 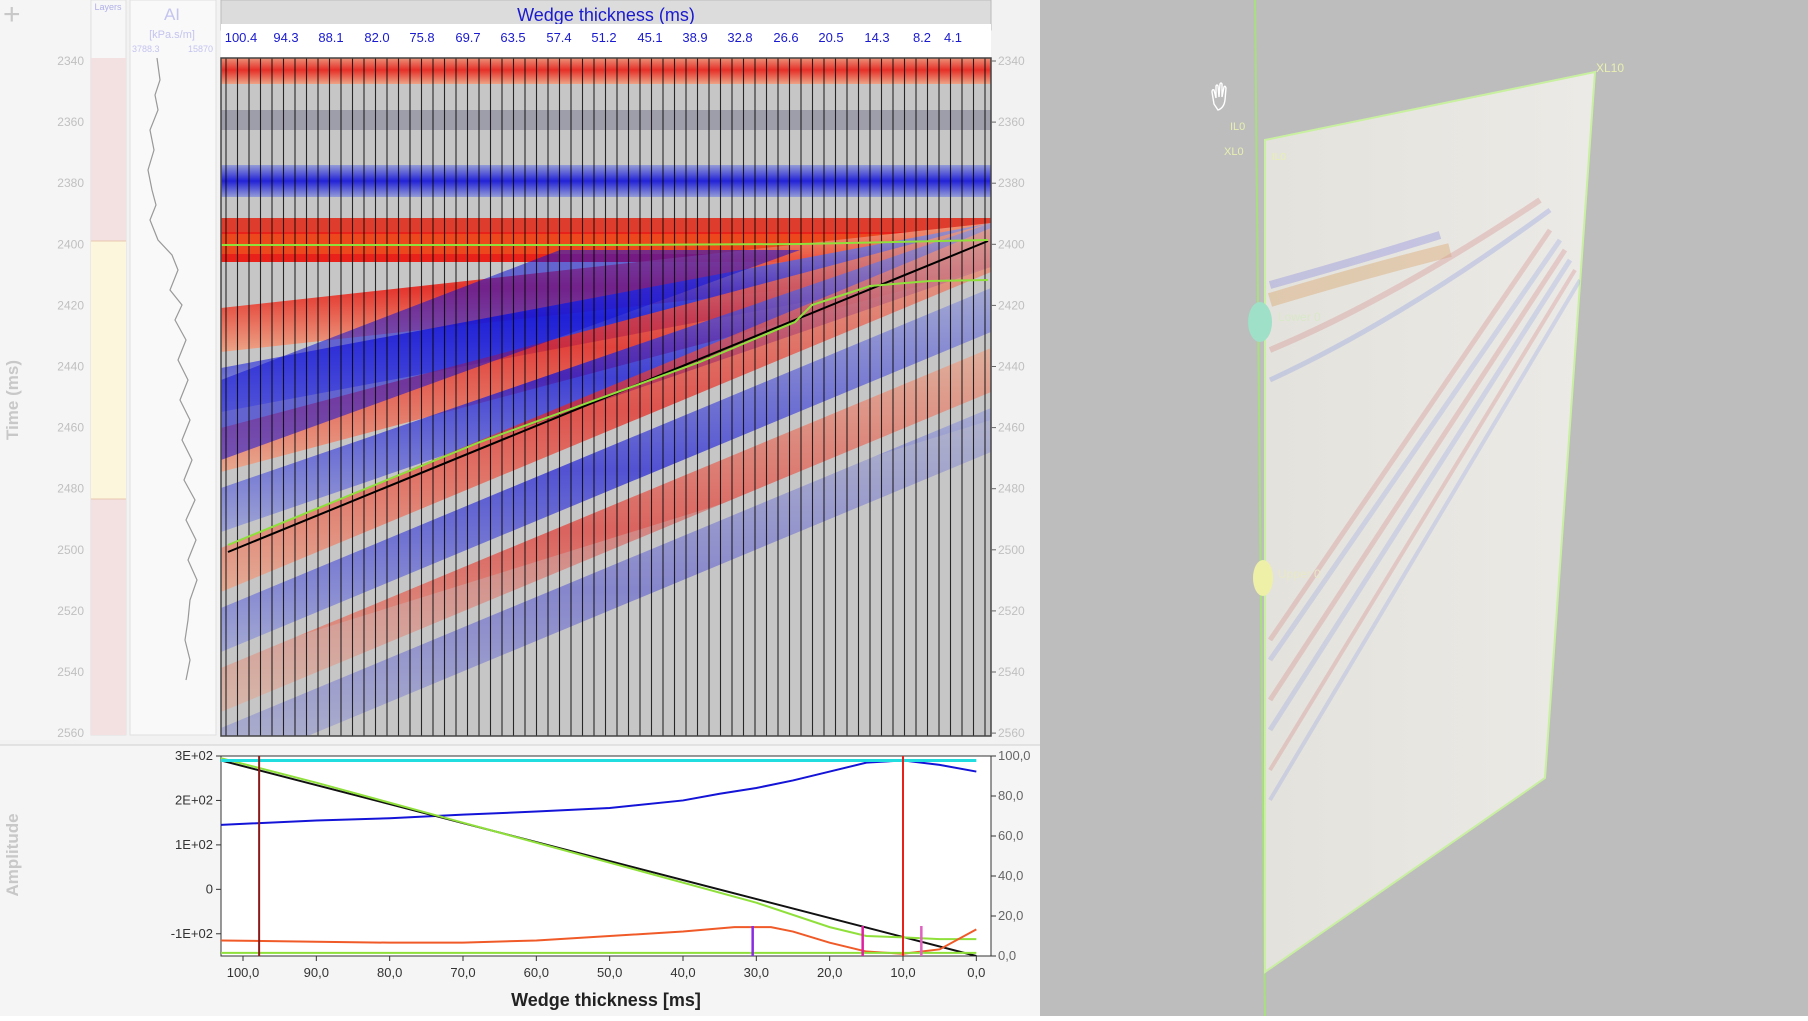 I want to click on amp-tick-label-right: 0,0, so click(x=1007, y=955).